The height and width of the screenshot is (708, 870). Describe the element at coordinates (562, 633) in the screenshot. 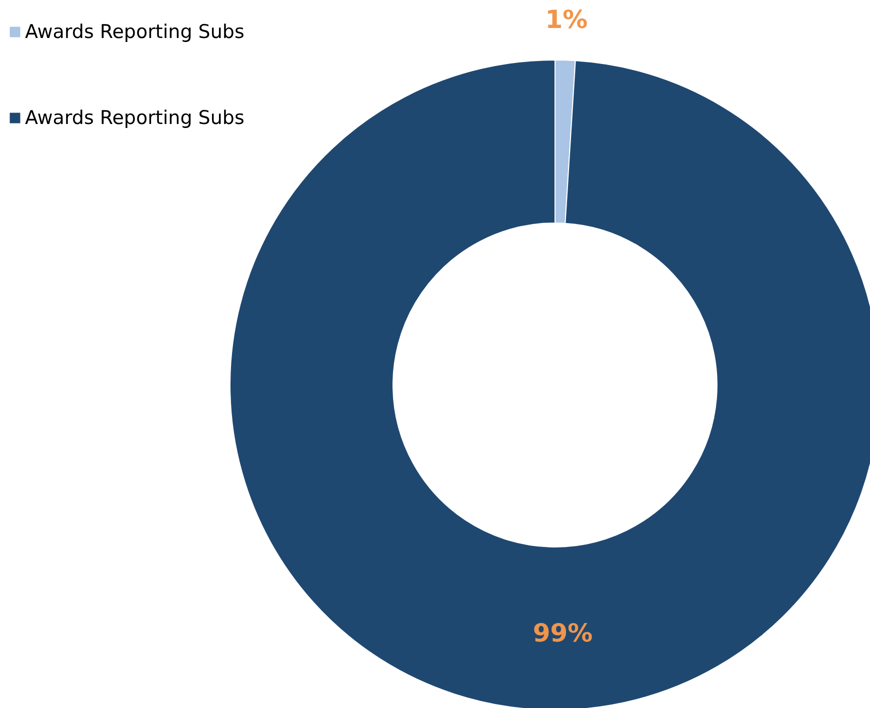

I see `data-label: 99%` at that location.